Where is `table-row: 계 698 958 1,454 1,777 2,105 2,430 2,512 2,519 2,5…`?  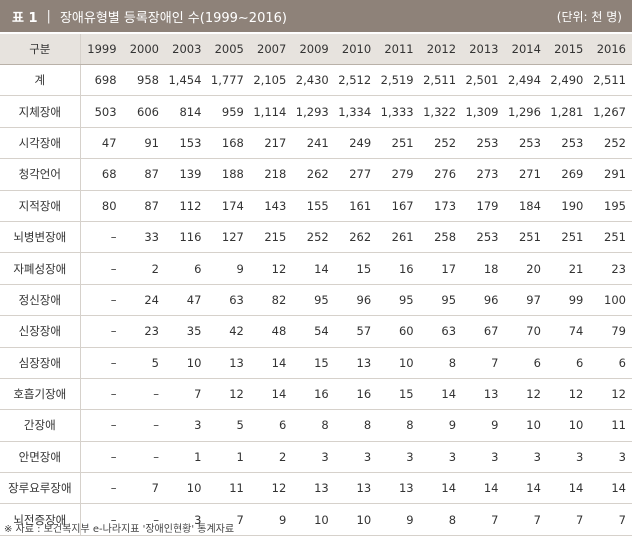
table-row: 계 698 958 1,454 1,777 2,105 2,430 2,512 2,519 2,5… is located at coordinates (316, 80).